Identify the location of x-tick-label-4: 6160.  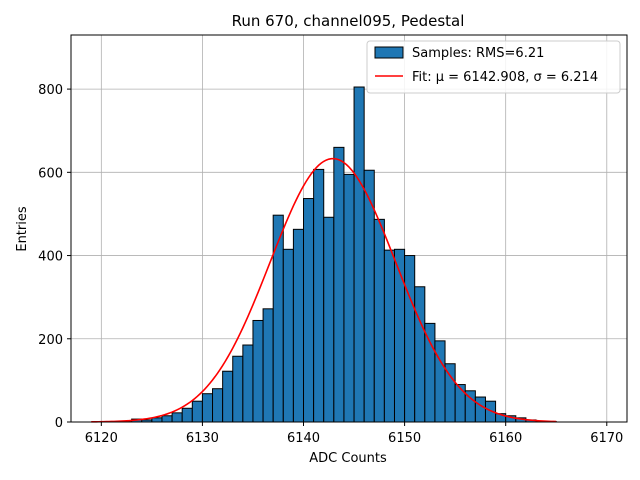
(505, 438).